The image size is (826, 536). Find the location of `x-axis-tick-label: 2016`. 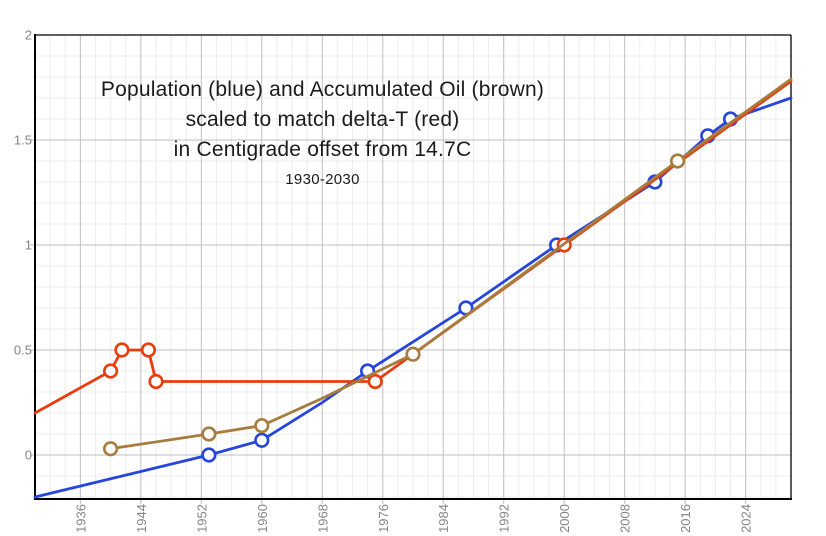

x-axis-tick-label: 2016 is located at coordinates (685, 518).